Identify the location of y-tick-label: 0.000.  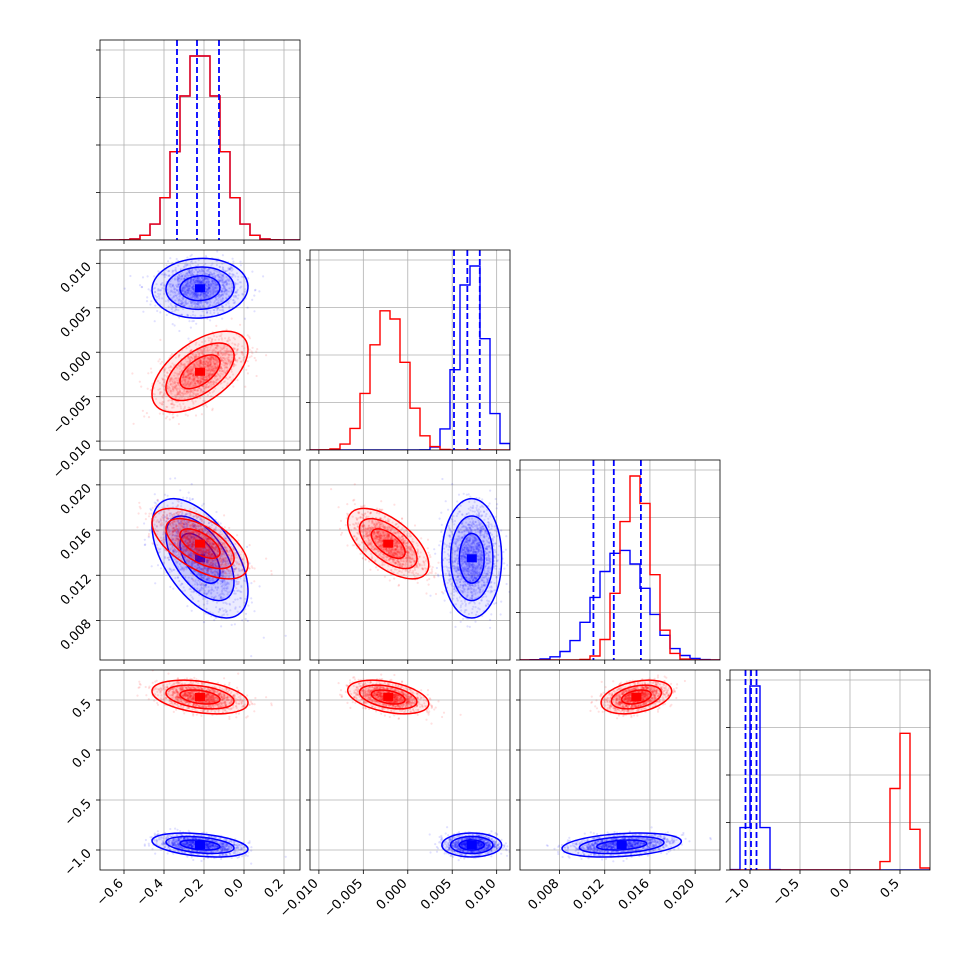
(76, 366).